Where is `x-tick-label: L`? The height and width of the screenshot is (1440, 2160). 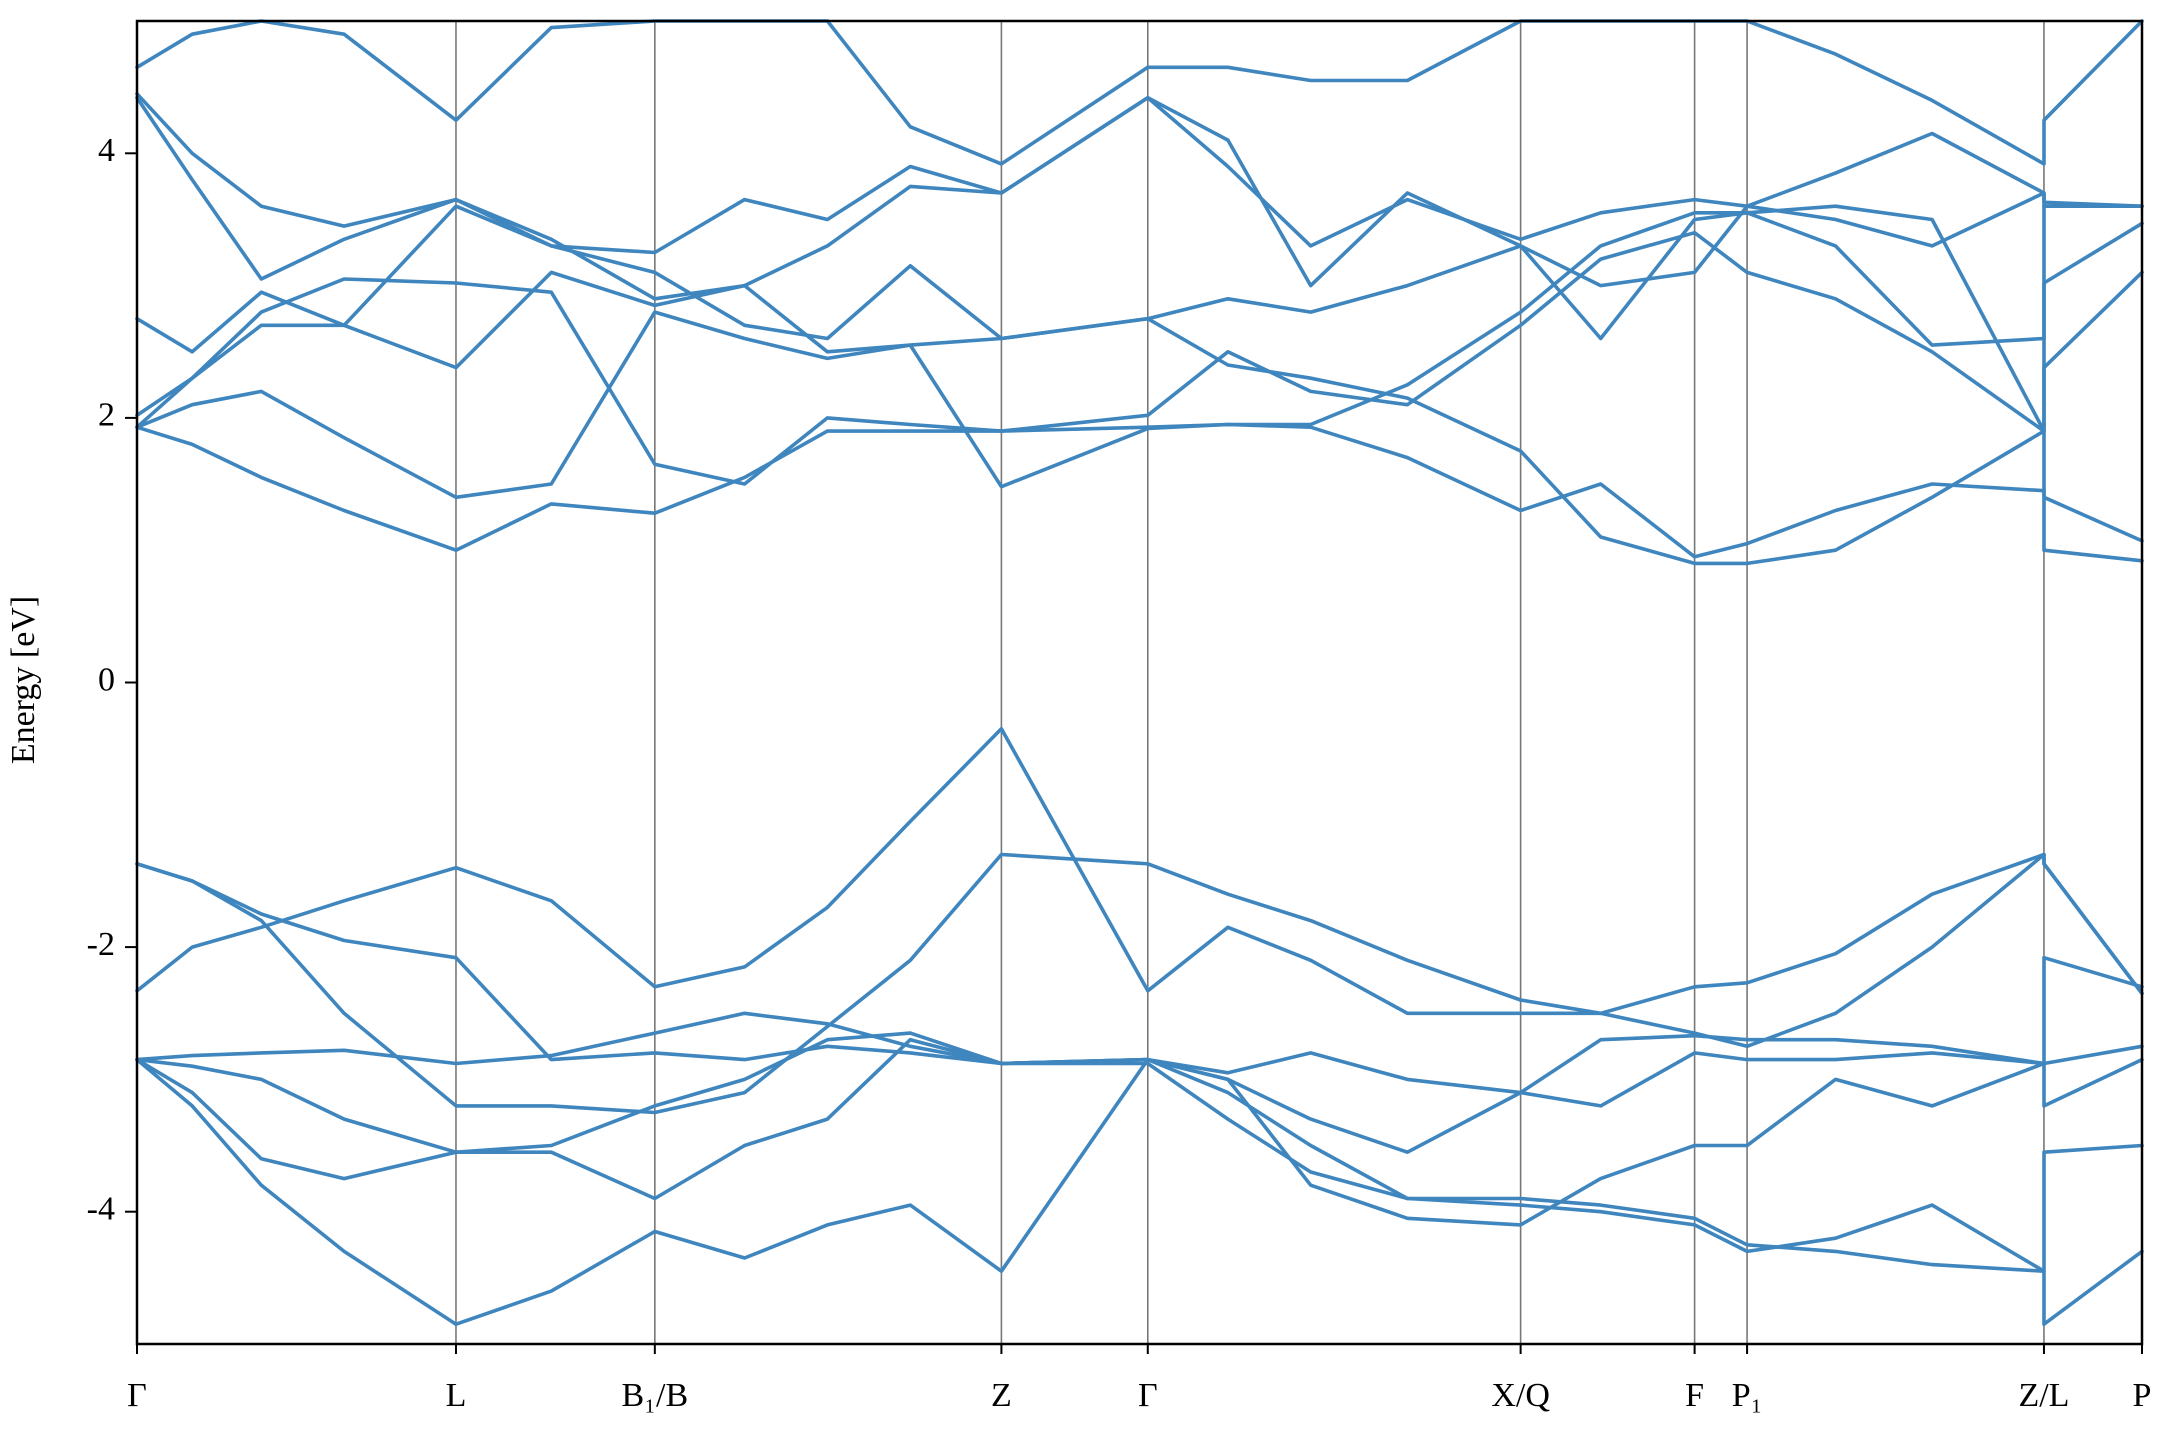
x-tick-label: L is located at coordinates (456, 1395).